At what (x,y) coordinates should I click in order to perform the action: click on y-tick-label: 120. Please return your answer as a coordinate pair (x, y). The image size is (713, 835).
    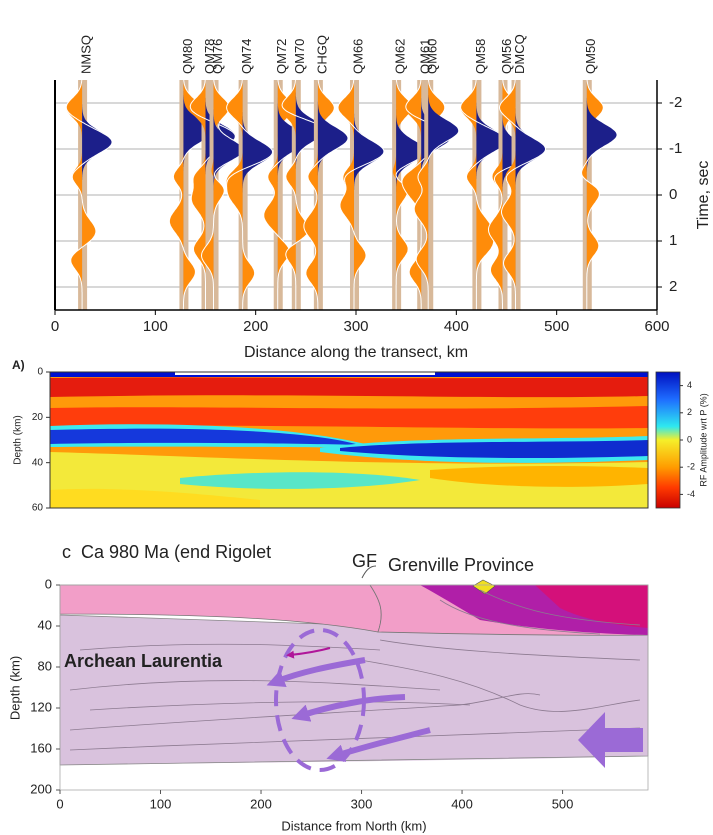
    Looking at the image, I should click on (41, 706).